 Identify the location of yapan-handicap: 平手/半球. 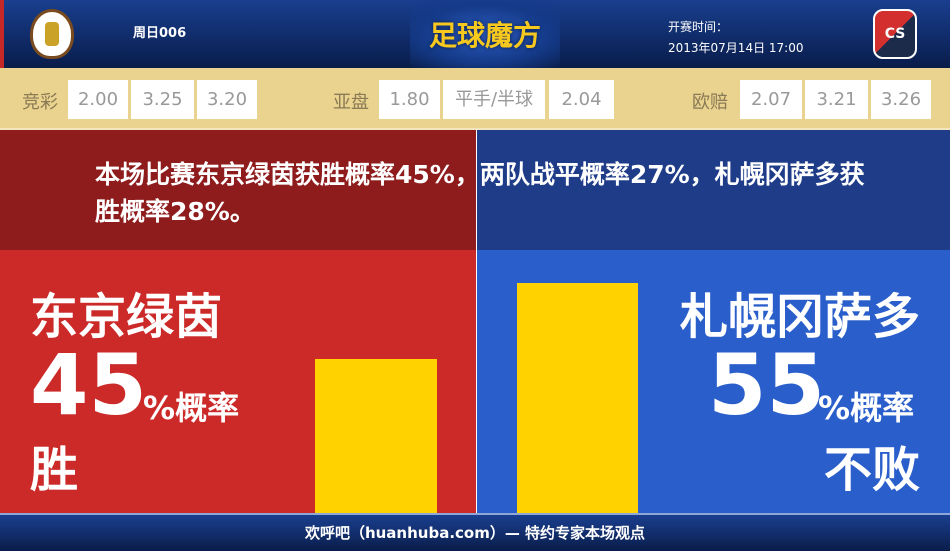
(494, 99).